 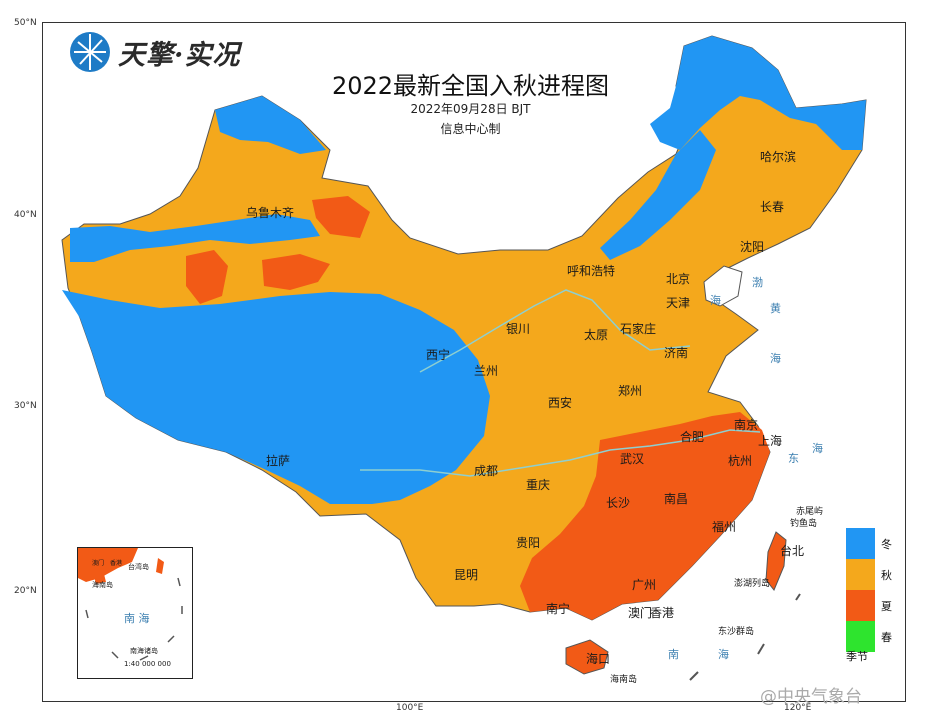 I want to click on label-diaoyudao: 钓鱼岛, so click(x=804, y=524).